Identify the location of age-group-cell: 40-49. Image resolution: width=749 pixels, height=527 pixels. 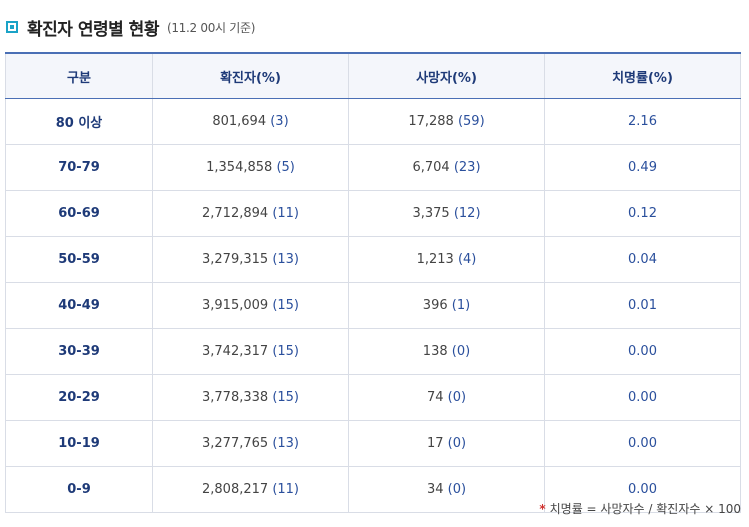
(79, 305).